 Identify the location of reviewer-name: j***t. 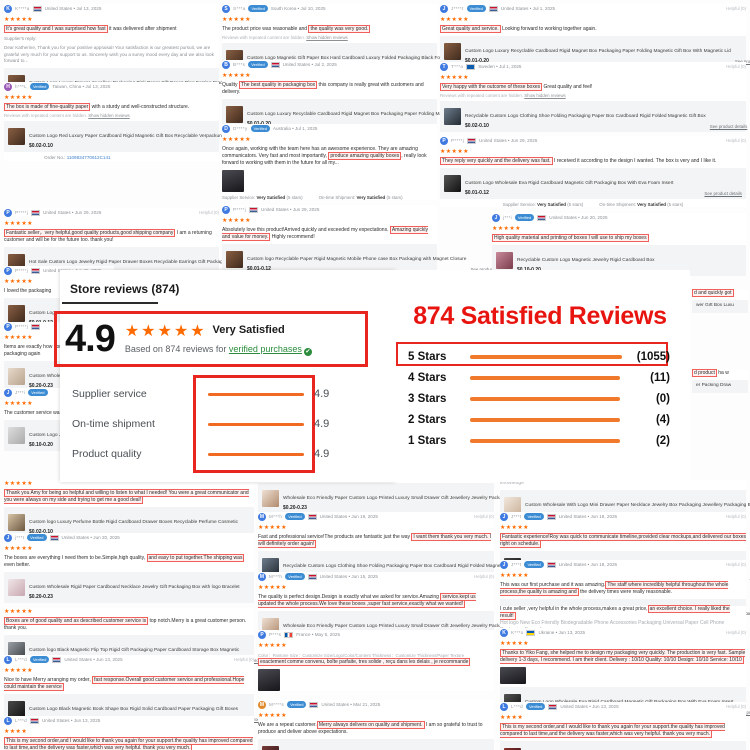
(20, 537).